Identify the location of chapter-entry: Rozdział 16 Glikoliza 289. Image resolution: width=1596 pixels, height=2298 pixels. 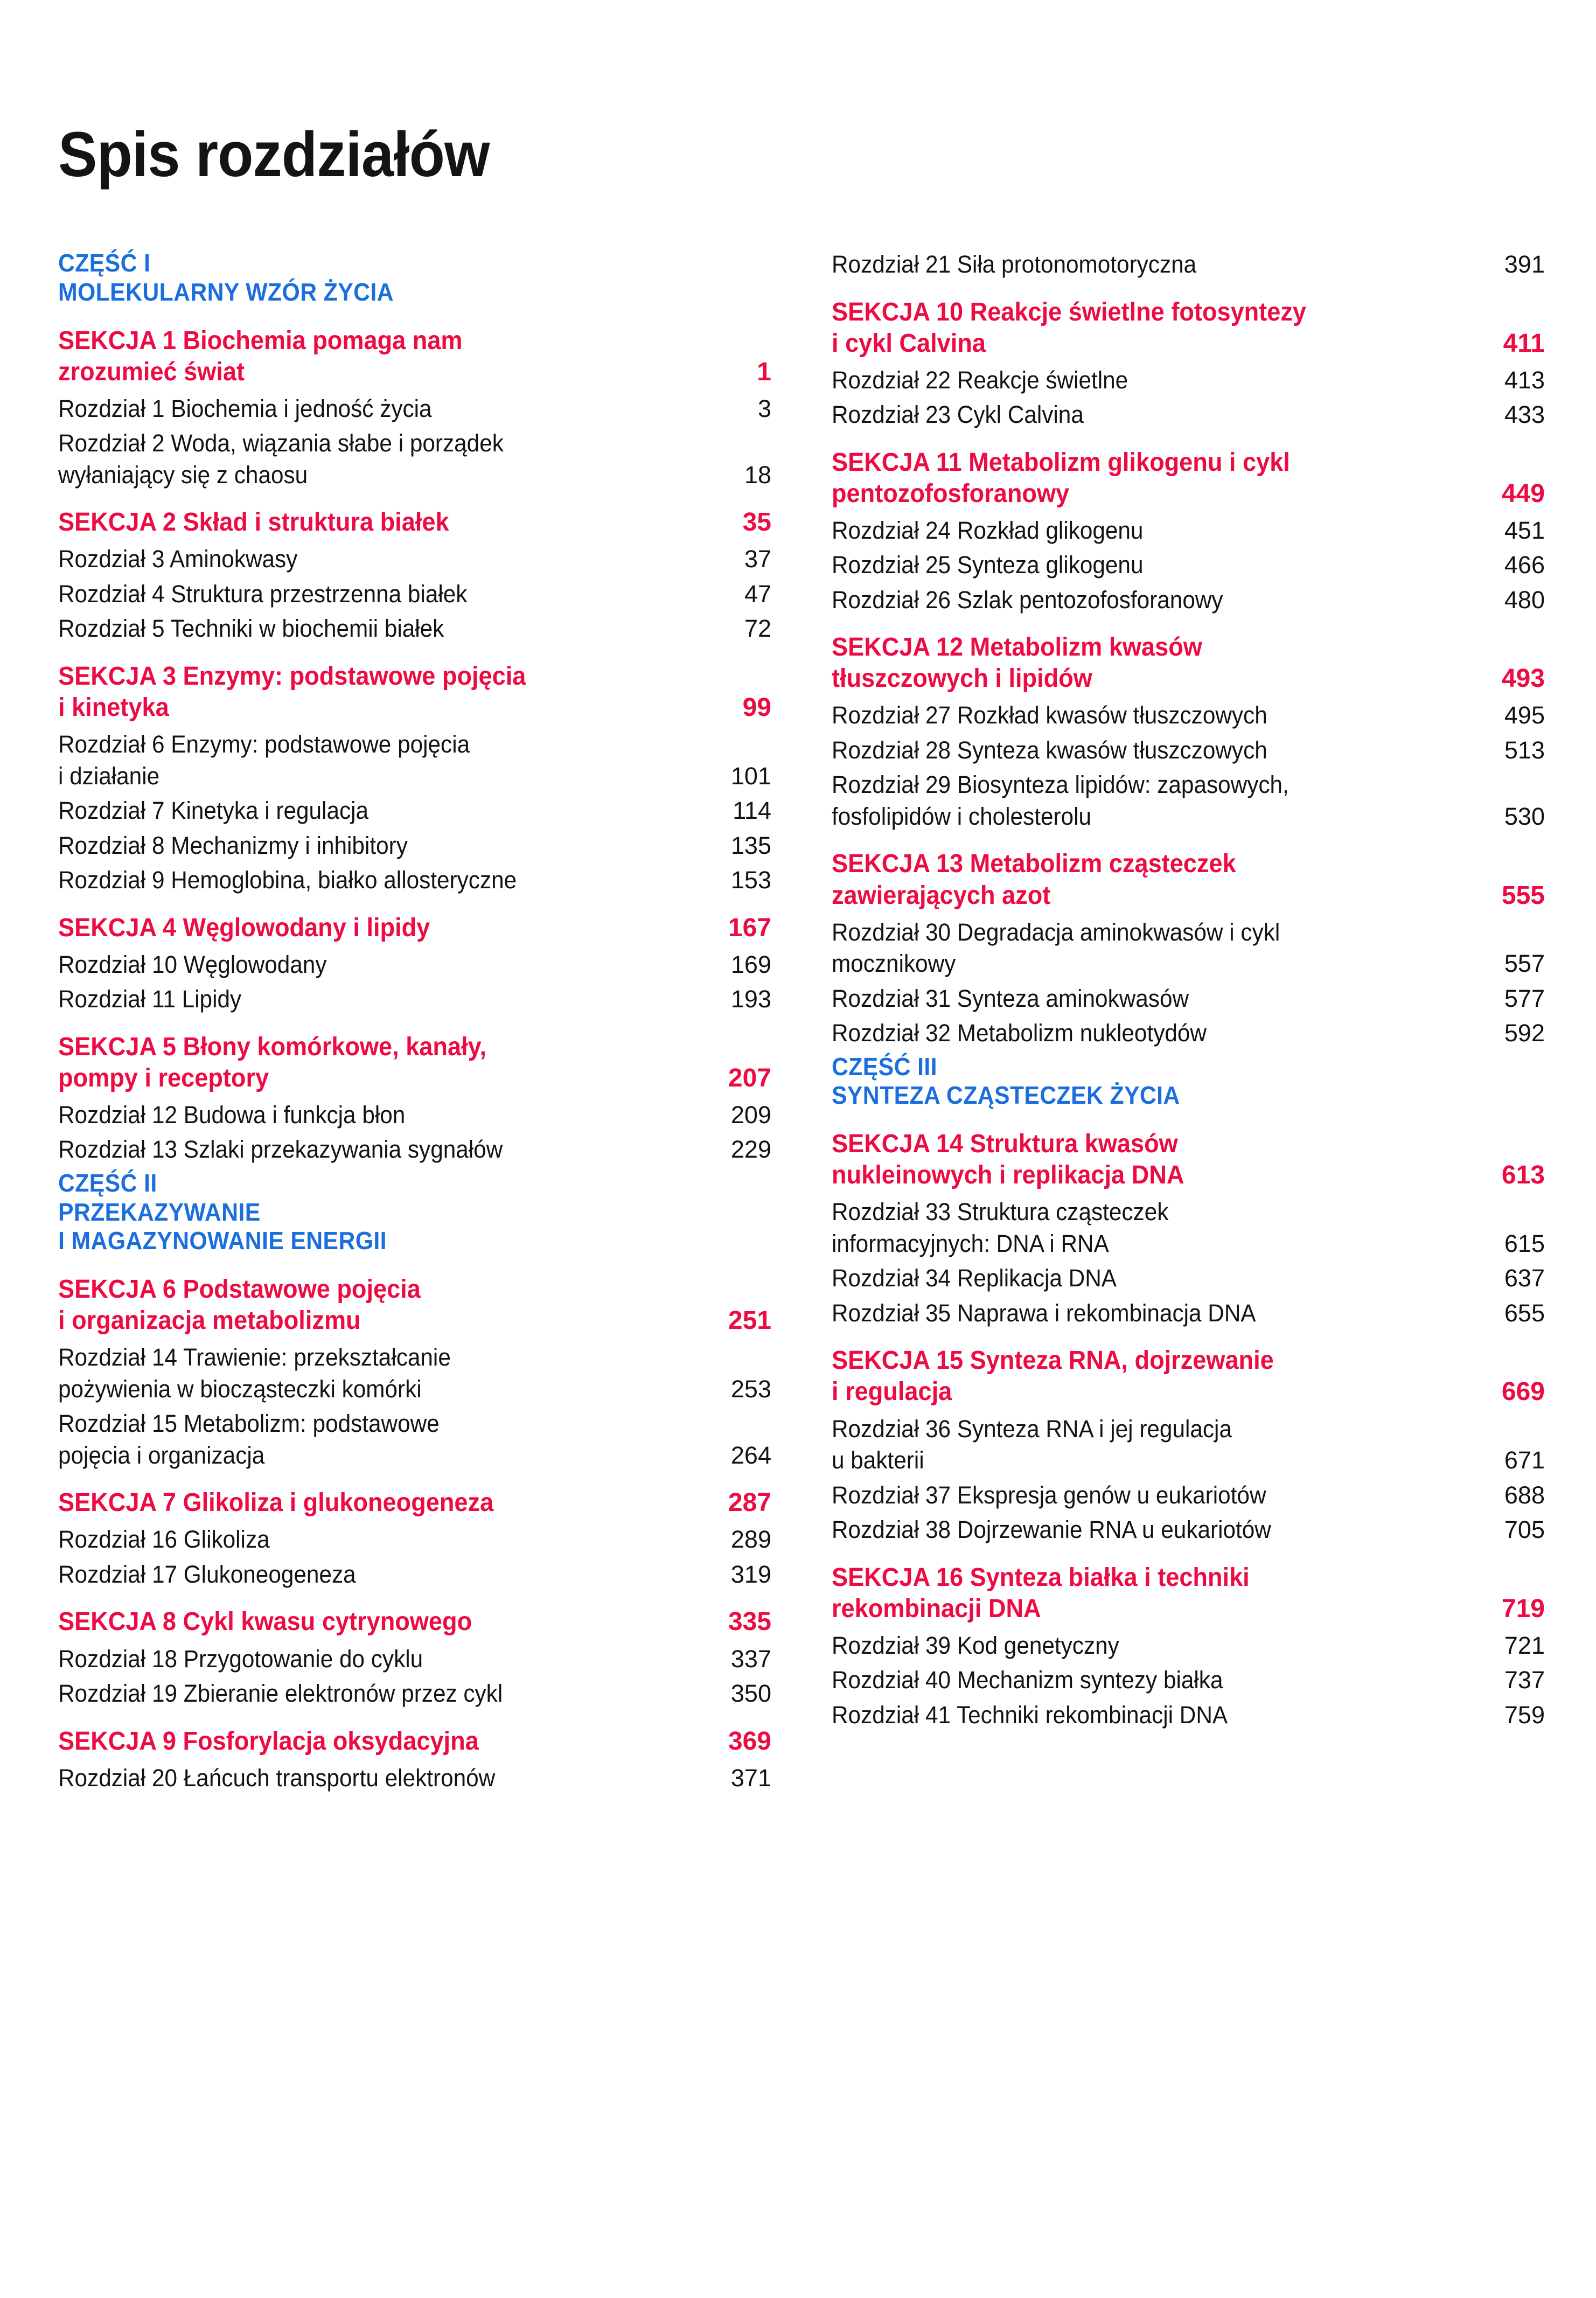
(414, 1540).